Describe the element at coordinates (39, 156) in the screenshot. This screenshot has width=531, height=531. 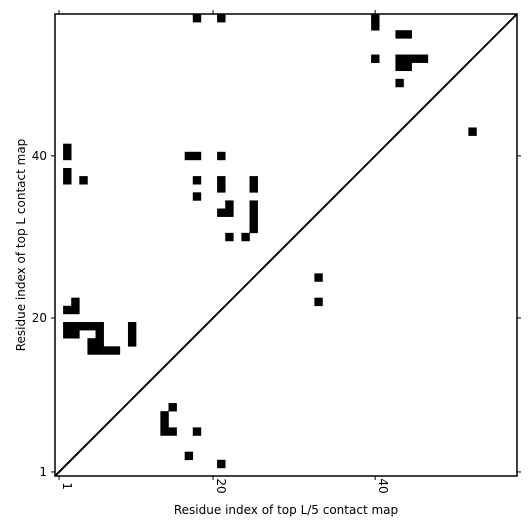
I see `y-tick-label: 40` at that location.